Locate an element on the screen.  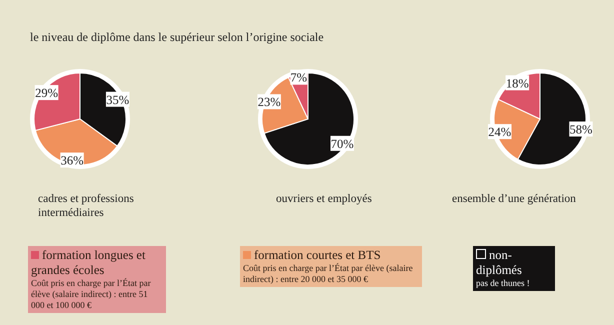
legend-label: non-diplômés is located at coordinates (499, 263).